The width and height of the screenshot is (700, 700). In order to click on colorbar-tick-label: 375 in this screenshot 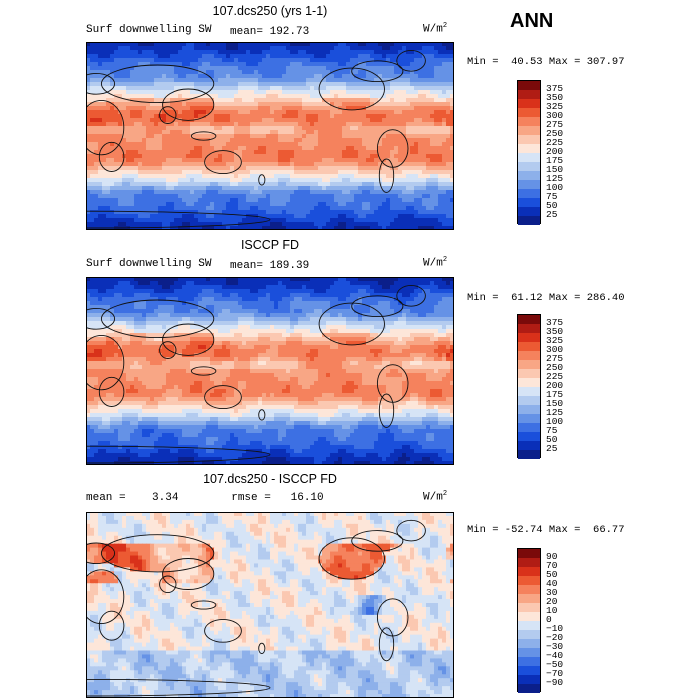, I will do `click(555, 322)`.